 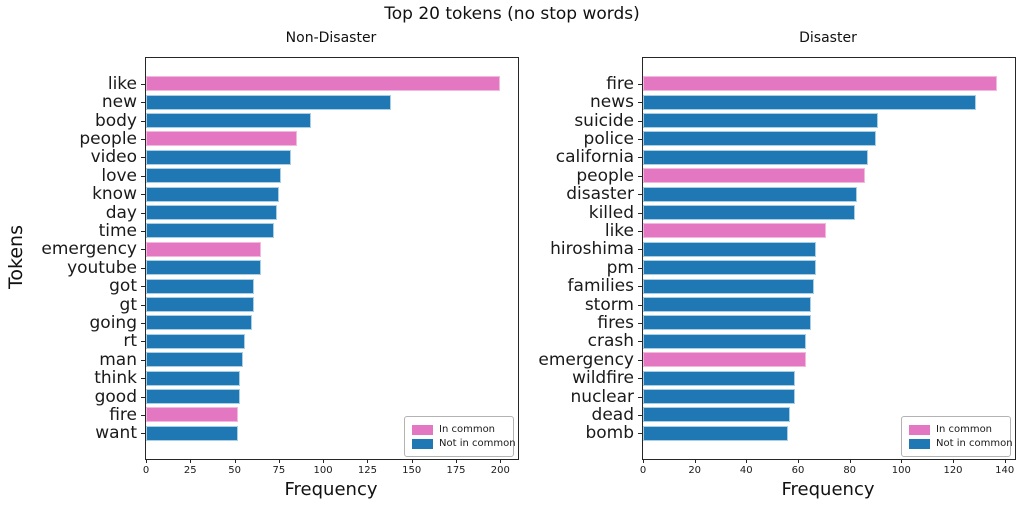 I want to click on bar-crash, so click(x=724, y=341).